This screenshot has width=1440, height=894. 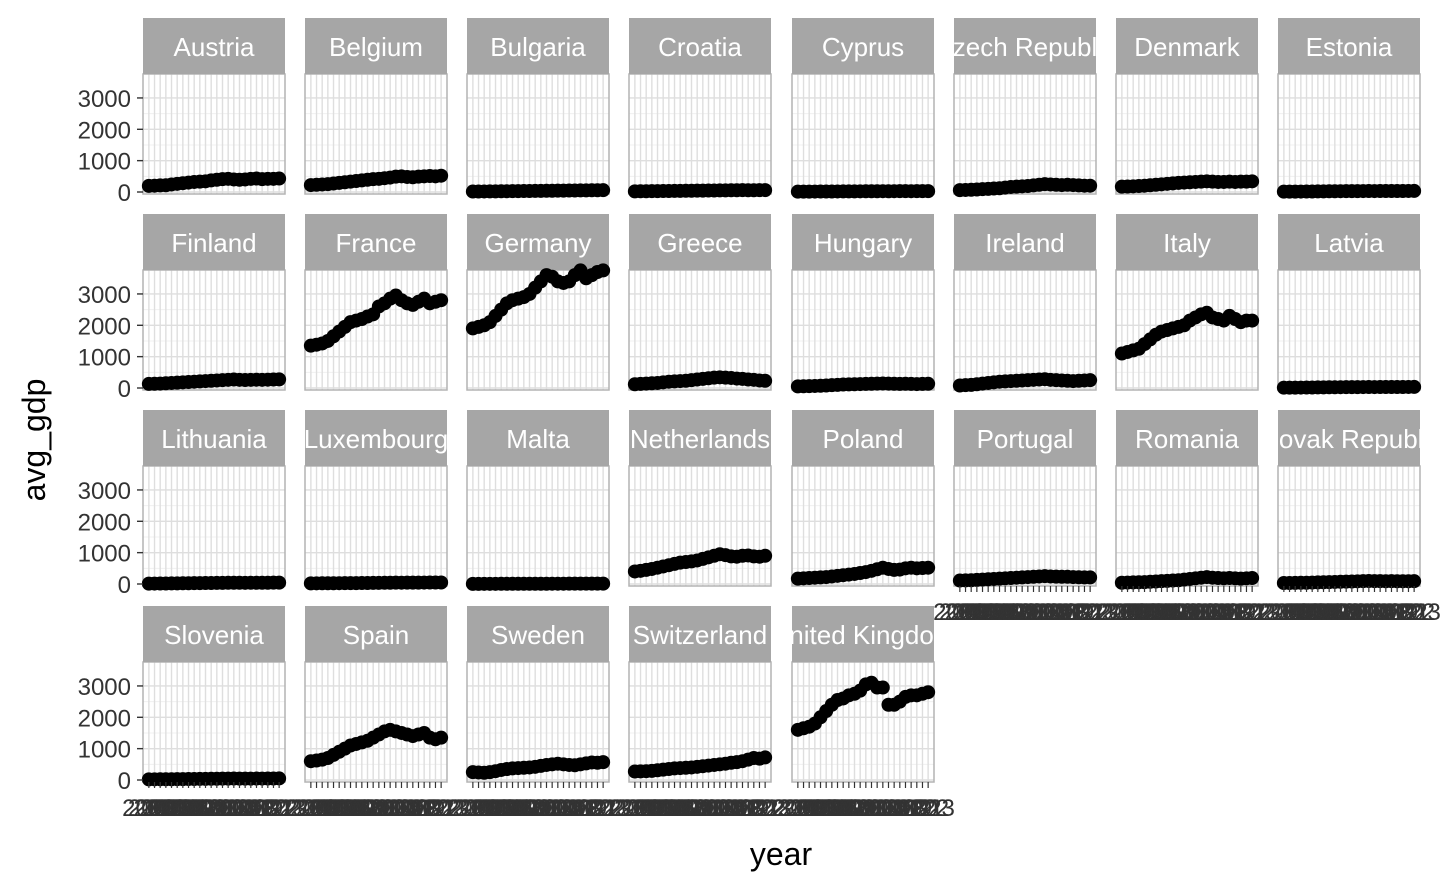 What do you see at coordinates (214, 439) in the screenshot?
I see `facet-strip-label: Lithuania` at bounding box center [214, 439].